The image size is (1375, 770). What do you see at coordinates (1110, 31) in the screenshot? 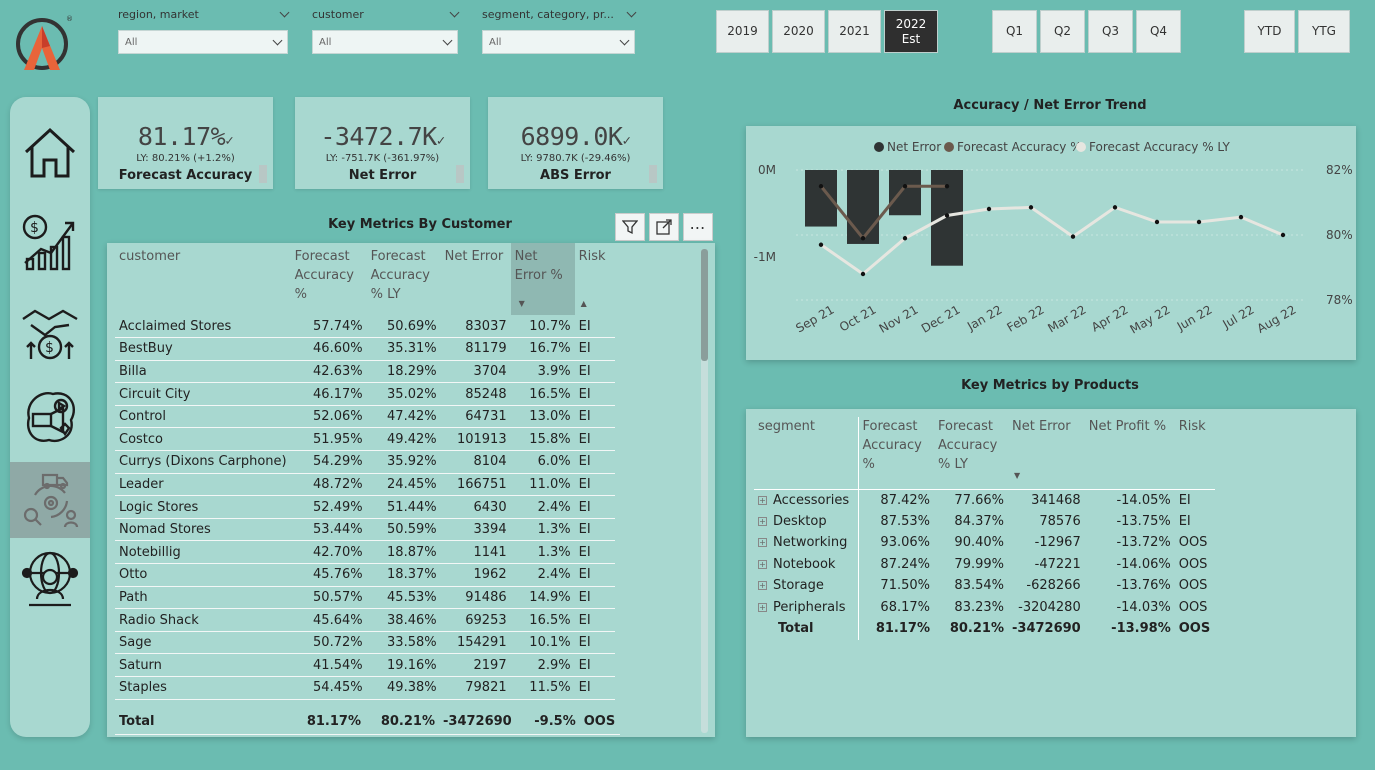
I see `q3-button: Q3` at bounding box center [1110, 31].